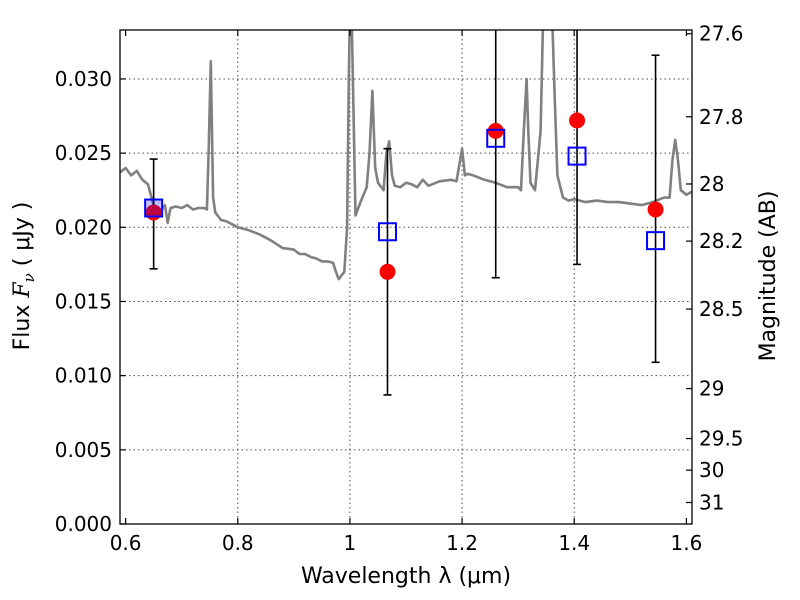 Image resolution: width=800 pixels, height=600 pixels. I want to click on y-axis-title: Flux Fν ( μJy ), so click(24, 276).